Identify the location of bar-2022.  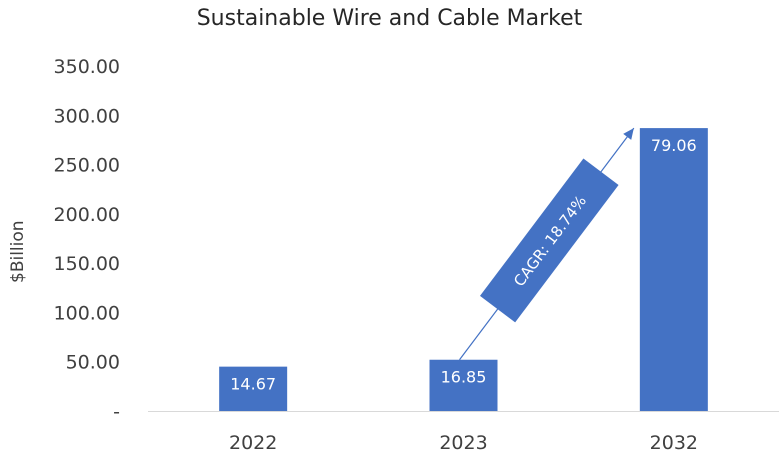
(253, 388).